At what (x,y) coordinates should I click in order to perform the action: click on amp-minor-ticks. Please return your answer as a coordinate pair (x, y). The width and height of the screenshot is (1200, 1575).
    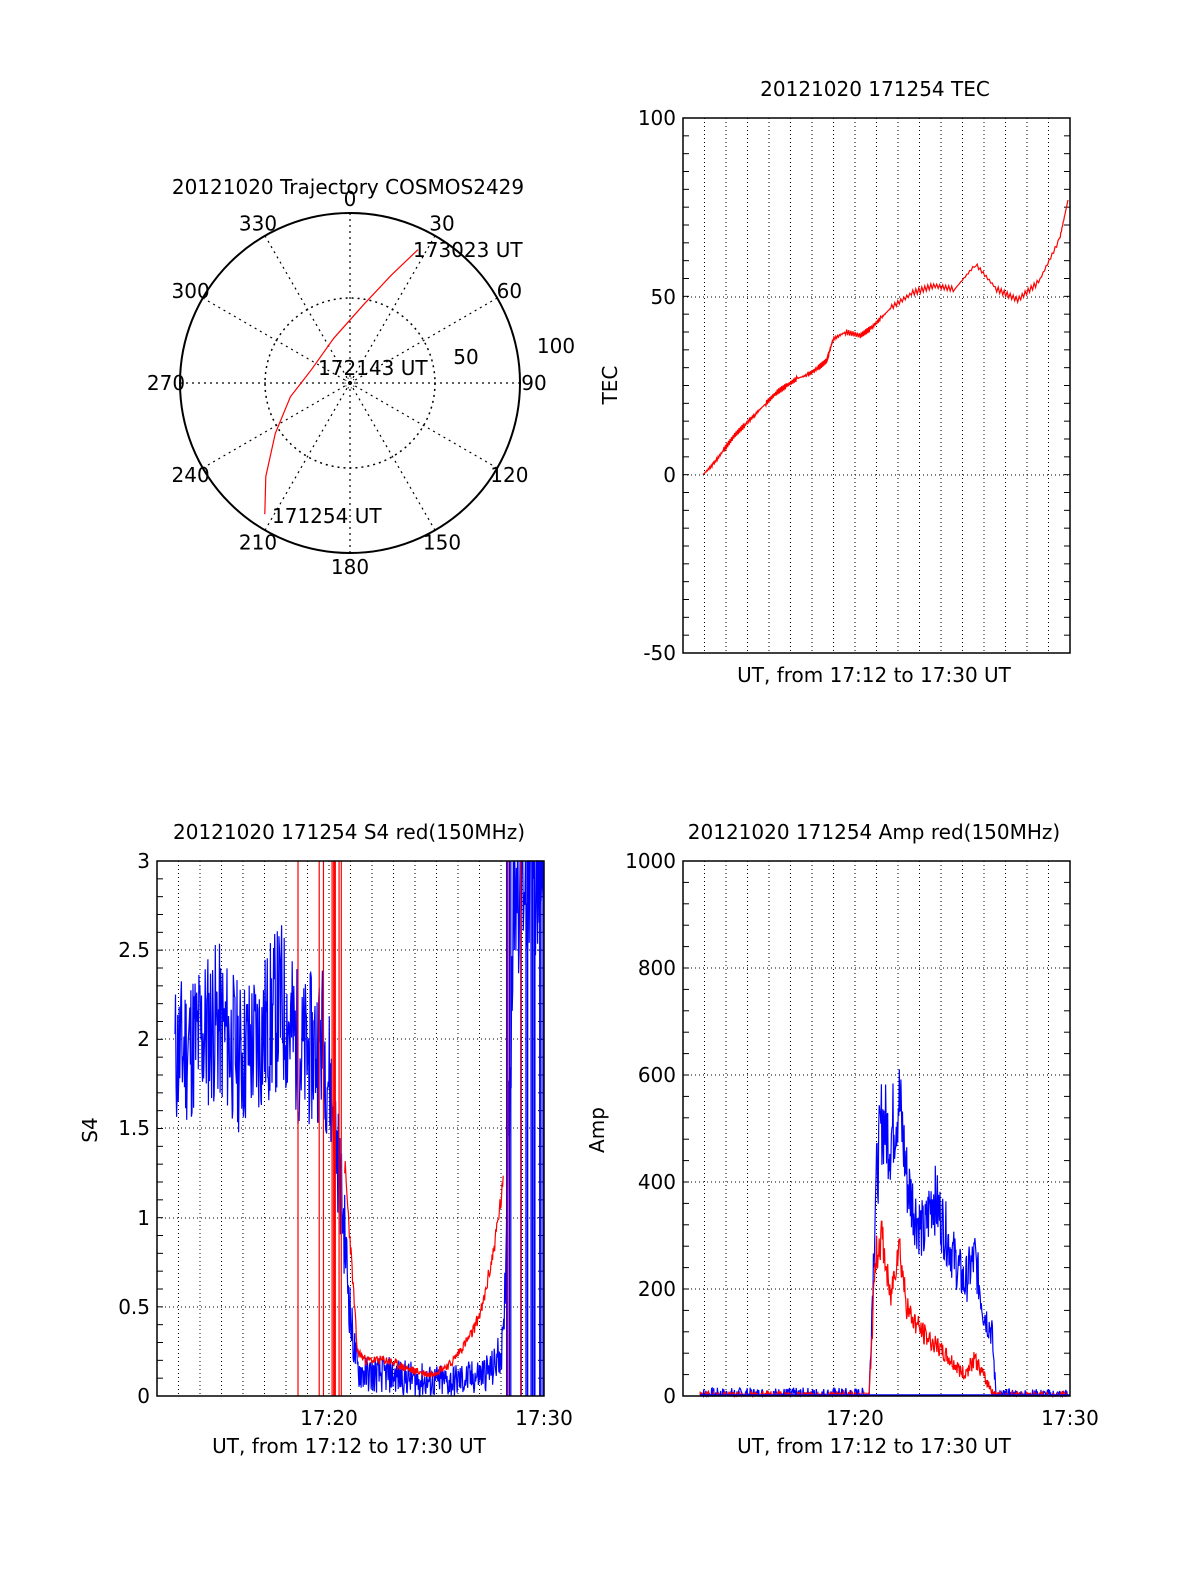
    Looking at the image, I should click on (876, 1128).